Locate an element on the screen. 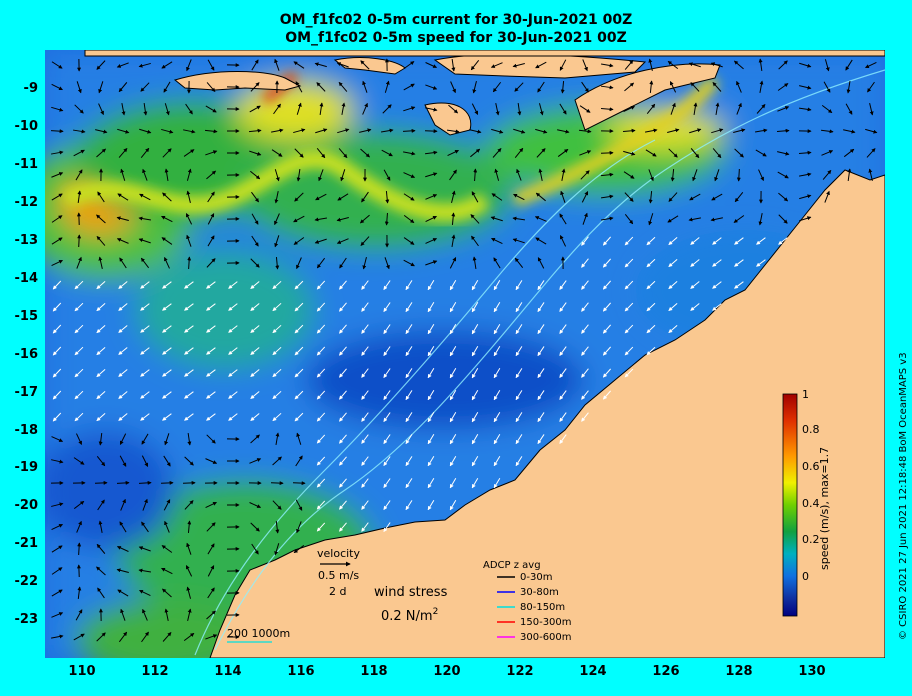 The height and width of the screenshot is (696, 912). lat-label: -14 is located at coordinates (26, 278).